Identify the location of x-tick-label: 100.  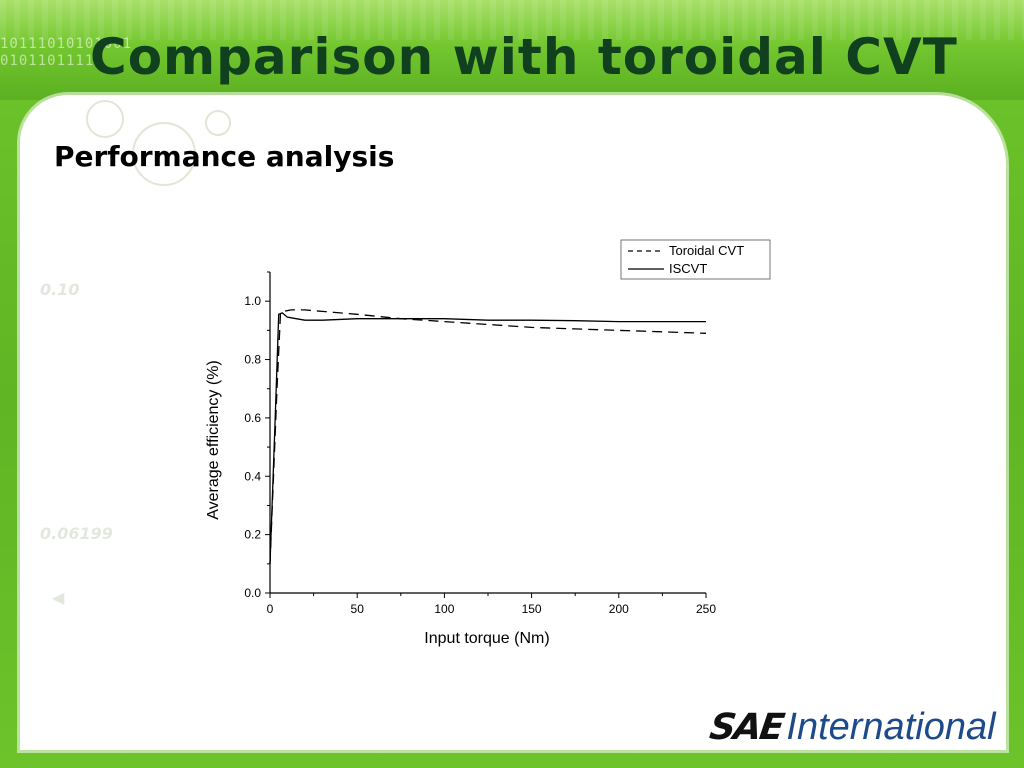
(444, 609).